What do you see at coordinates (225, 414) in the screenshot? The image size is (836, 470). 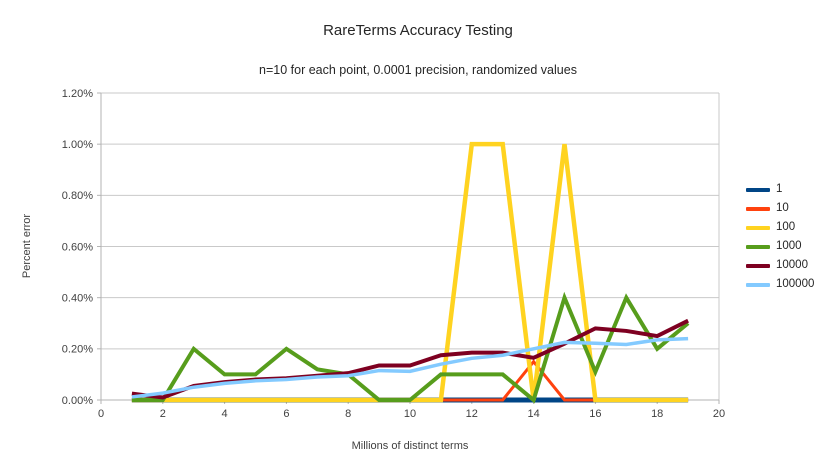 I see `x-tick-label: 4` at bounding box center [225, 414].